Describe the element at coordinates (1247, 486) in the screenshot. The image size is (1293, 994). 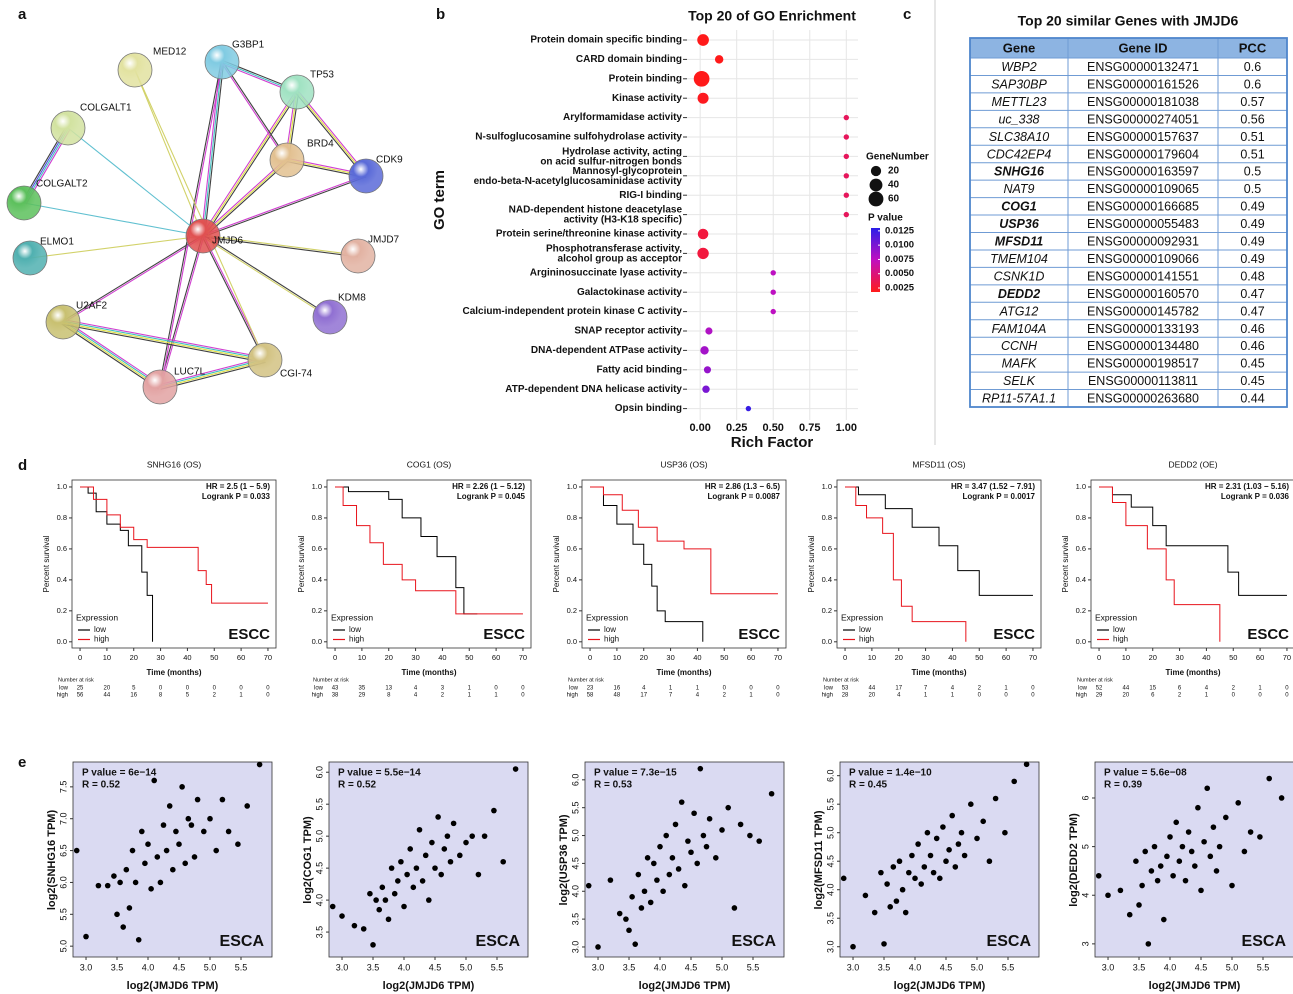
I see `annotation: HR = 2.31 (1.03 − 5.16)` at that location.